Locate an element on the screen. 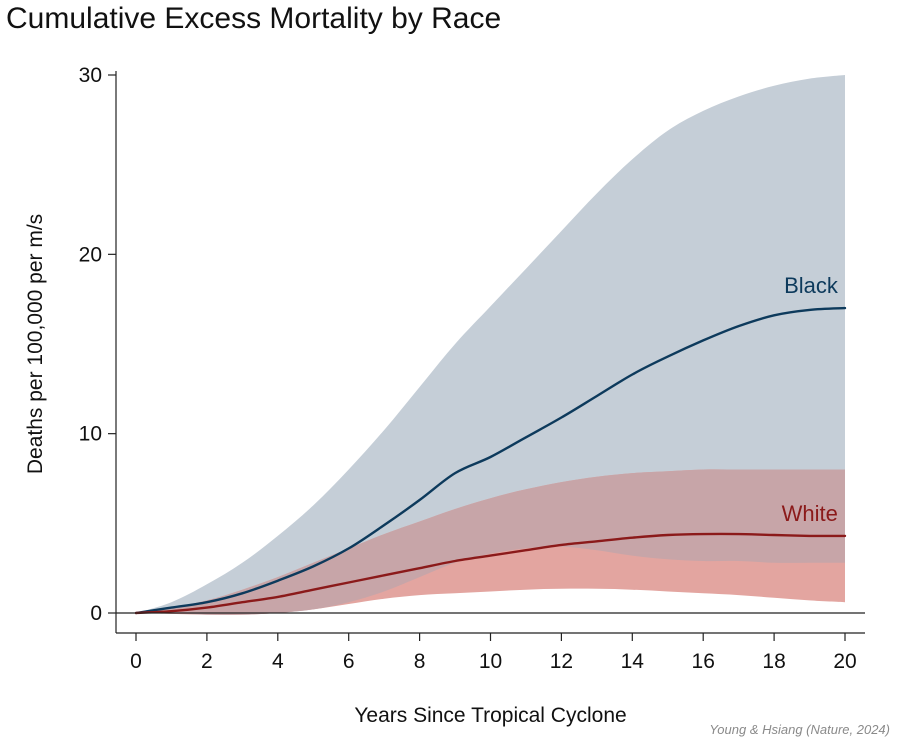 The height and width of the screenshot is (743, 900). white-series-line is located at coordinates (490, 573).